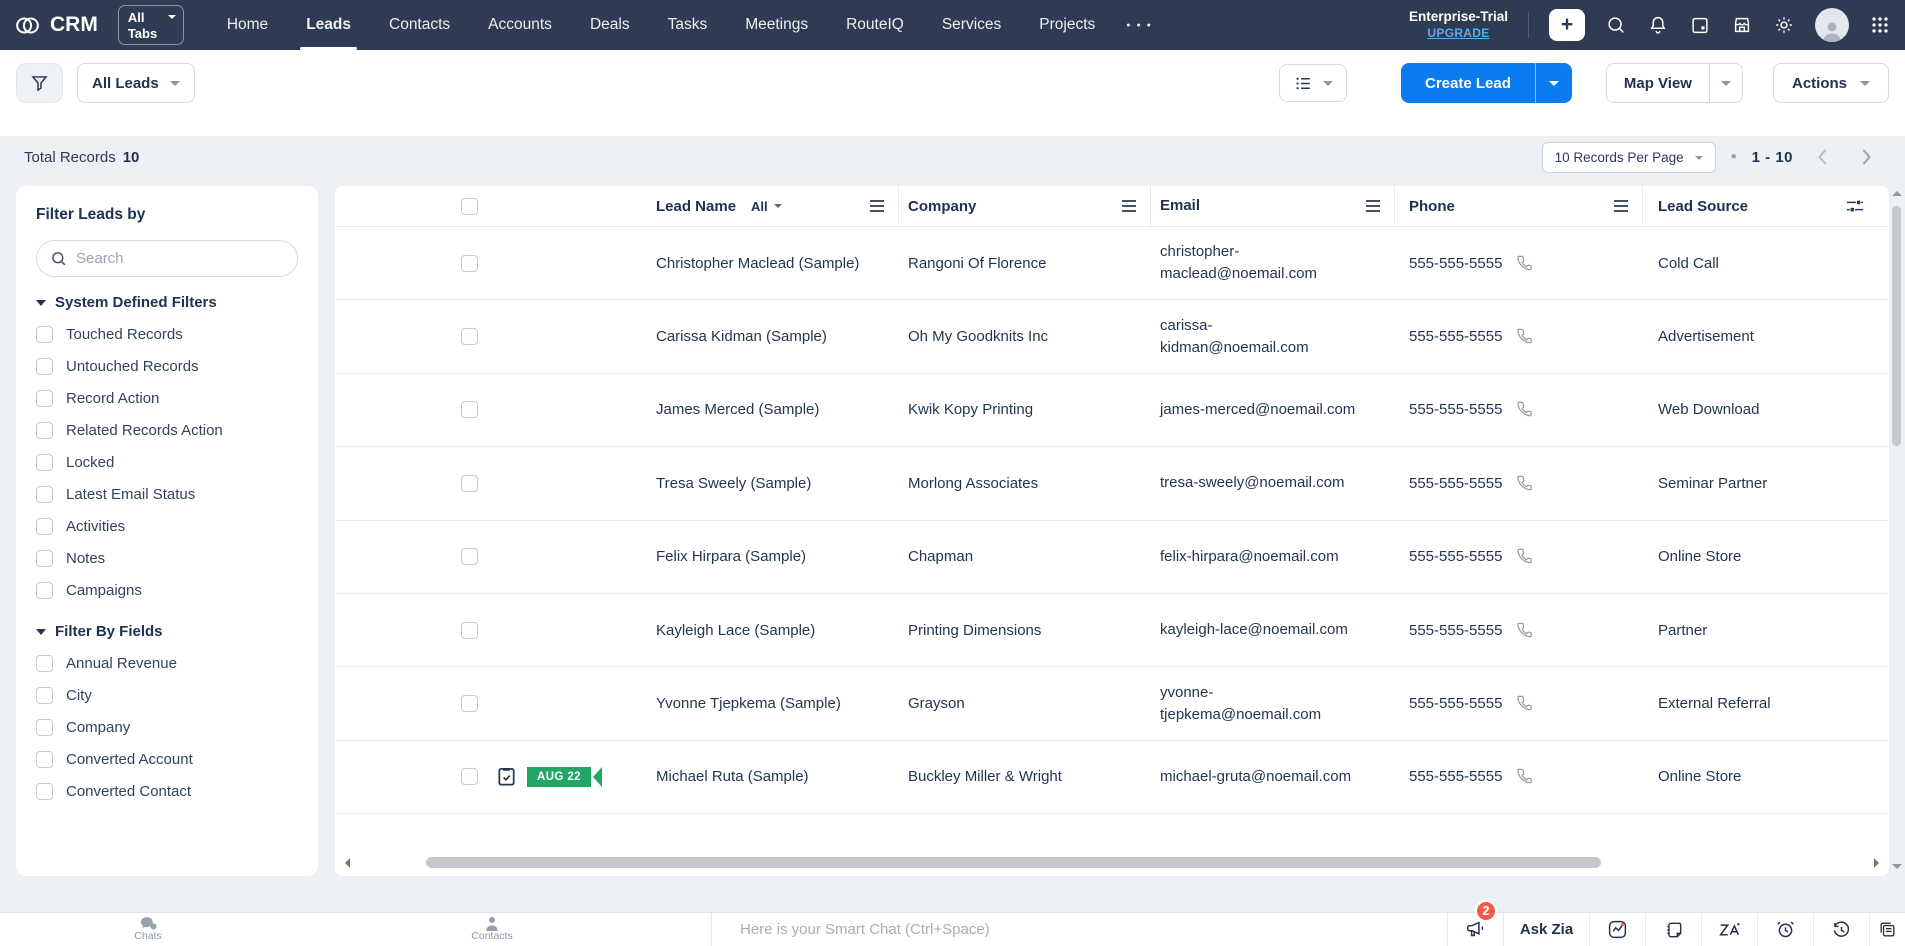 The image size is (1905, 946). What do you see at coordinates (1616, 25) in the screenshot?
I see `search-icon` at bounding box center [1616, 25].